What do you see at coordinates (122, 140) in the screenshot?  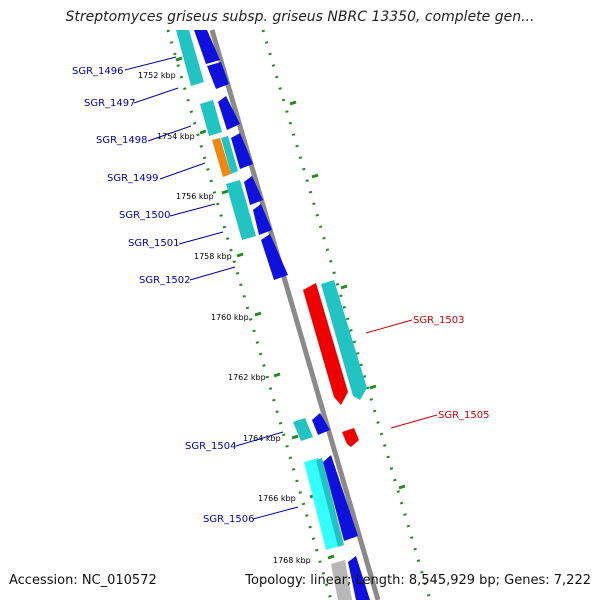 I see `gene-label-sgr-1498: SGR_1498` at bounding box center [122, 140].